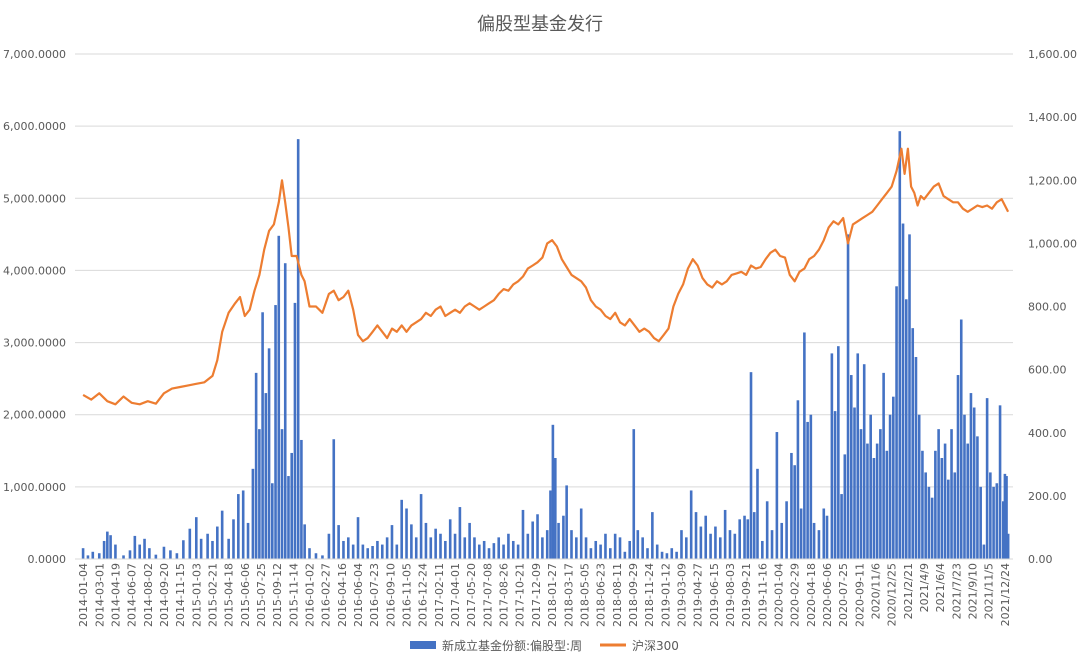 Image resolution: width=1080 pixels, height=668 pixels. Describe the element at coordinates (342, 595) in the screenshot. I see `x-tick-label: 2016-04-16` at that location.